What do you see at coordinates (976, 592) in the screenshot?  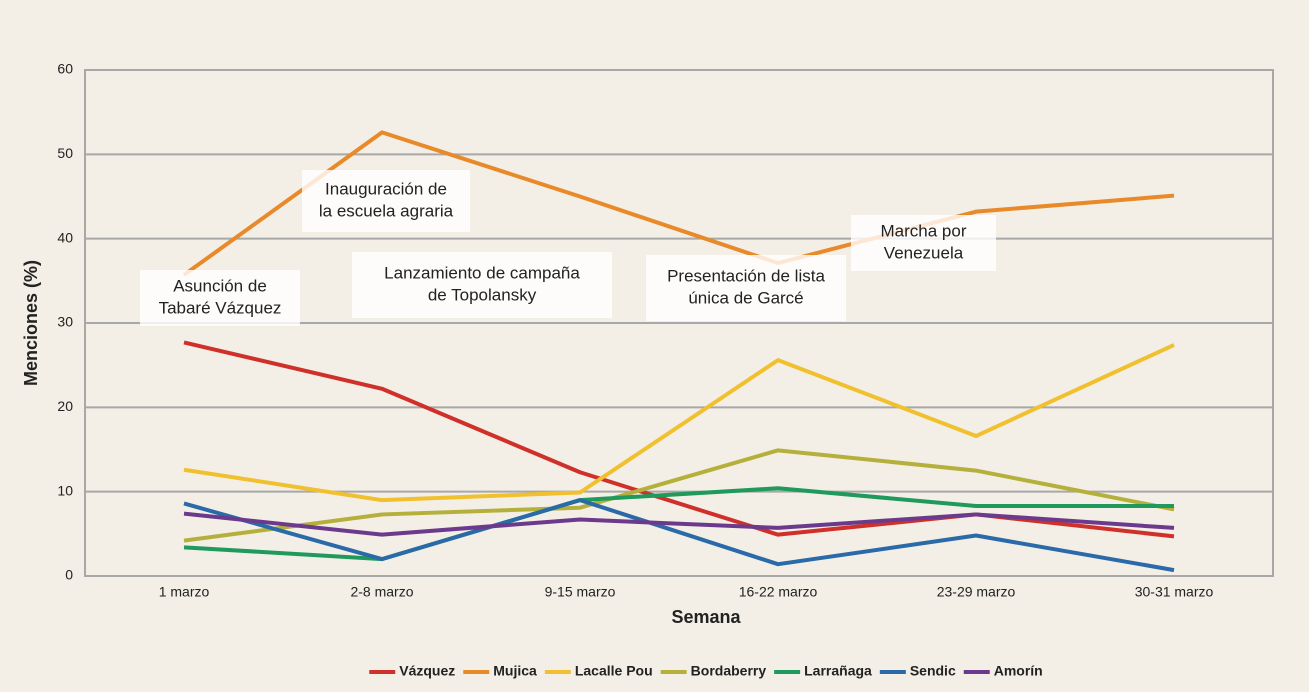 I see `x-tick-label: 23-29 marzo` at bounding box center [976, 592].